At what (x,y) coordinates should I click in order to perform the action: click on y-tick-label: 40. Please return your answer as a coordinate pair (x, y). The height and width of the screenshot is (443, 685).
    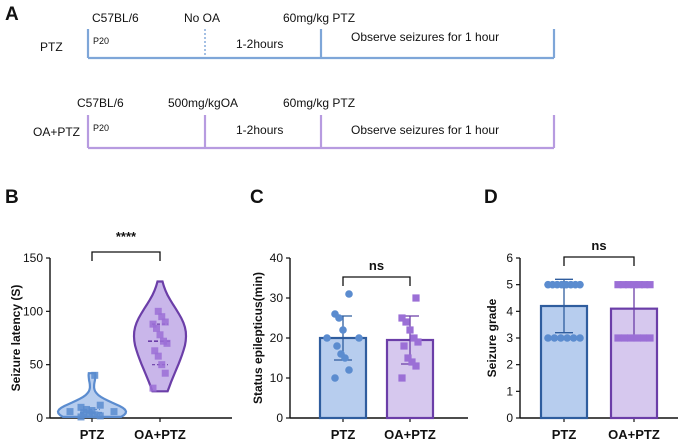
    Looking at the image, I should click on (277, 258).